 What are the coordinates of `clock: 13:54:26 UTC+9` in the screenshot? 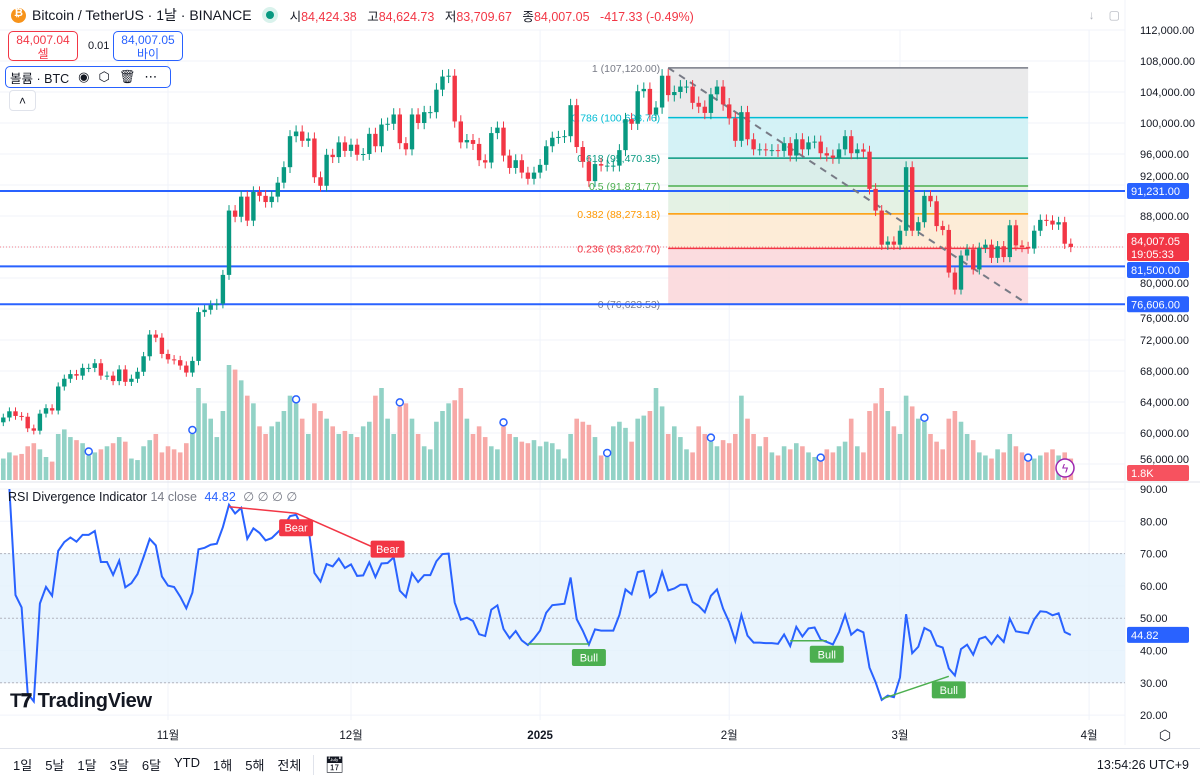 It's located at (1142, 765).